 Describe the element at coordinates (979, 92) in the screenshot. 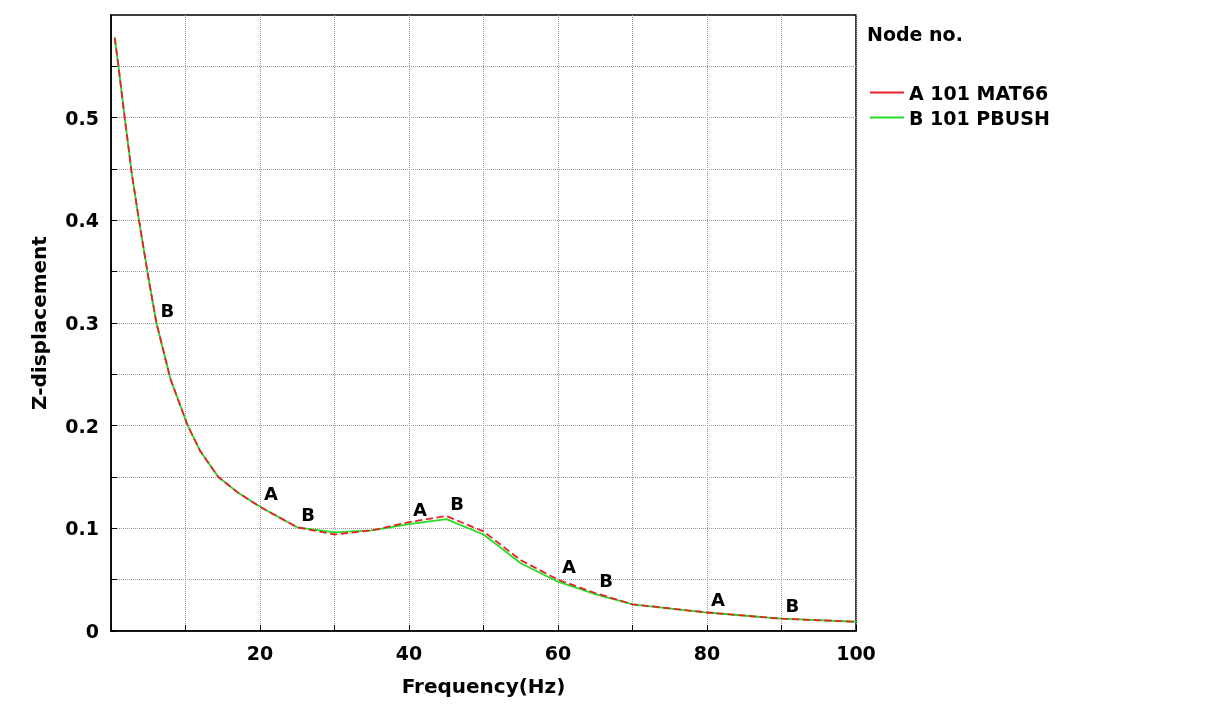

I see `legend-label: A 101 MAT66` at that location.